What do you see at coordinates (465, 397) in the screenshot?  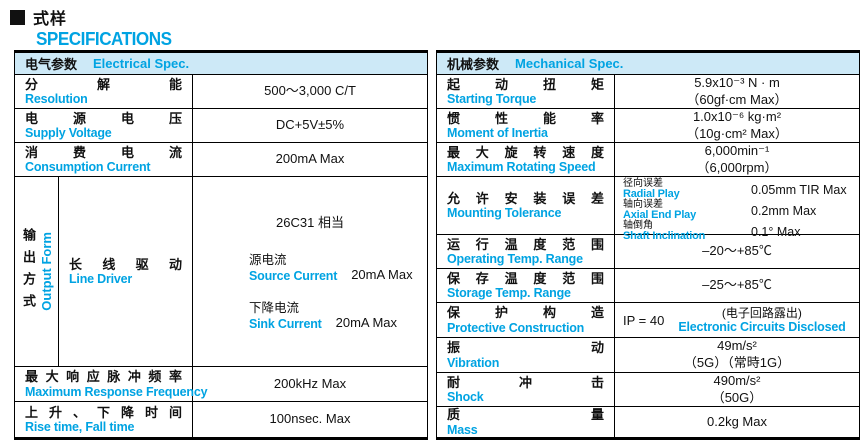 I see `label-en: Shock` at bounding box center [465, 397].